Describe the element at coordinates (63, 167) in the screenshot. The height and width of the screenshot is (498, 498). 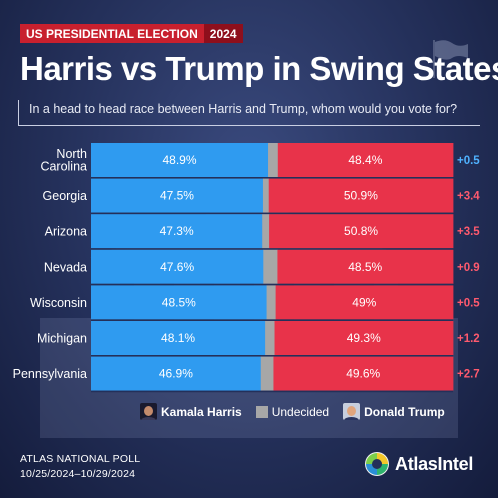
I see `state-label: Carolina` at that location.